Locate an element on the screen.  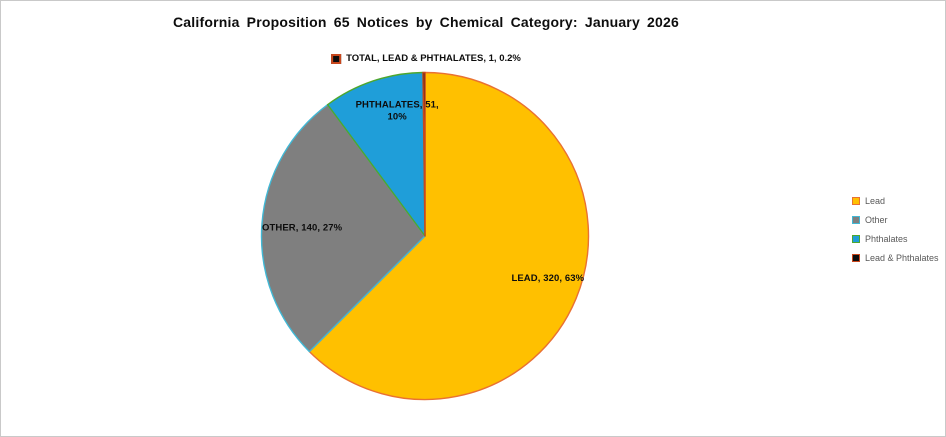
legend-label-other: Other is located at coordinates (876, 220).